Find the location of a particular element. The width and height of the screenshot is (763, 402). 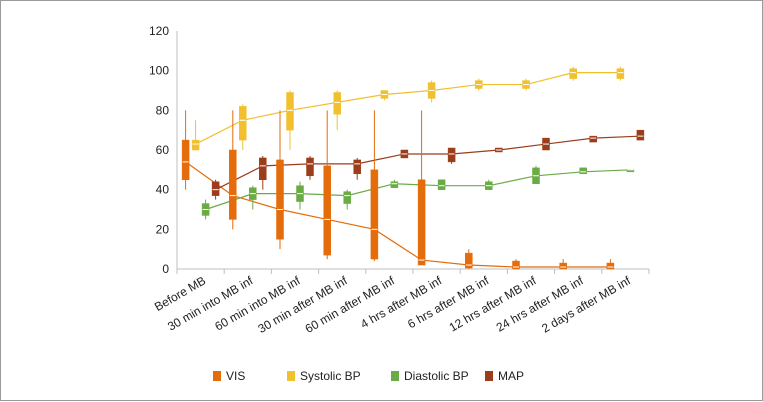

x-tick-label: 2 days after MB inf is located at coordinates (586, 304).